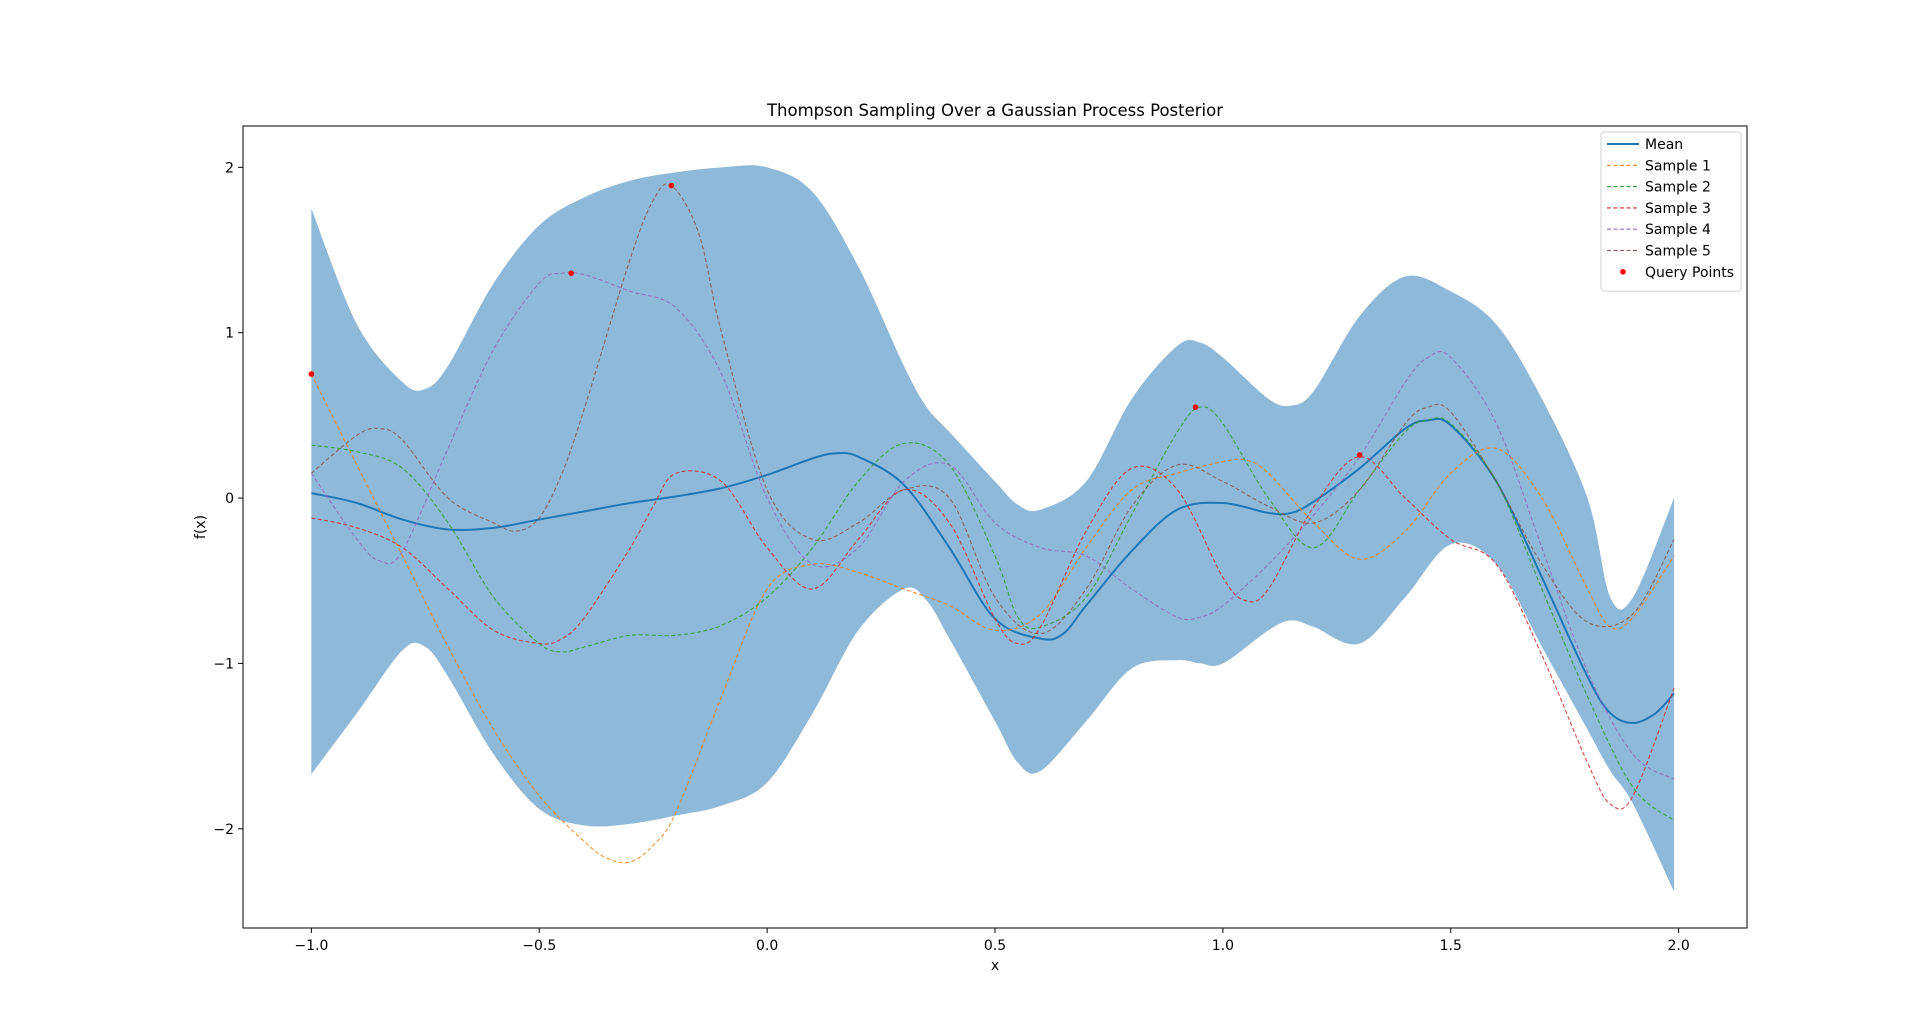  What do you see at coordinates (1623, 272) in the screenshot?
I see `legend-swatch-query-points` at bounding box center [1623, 272].